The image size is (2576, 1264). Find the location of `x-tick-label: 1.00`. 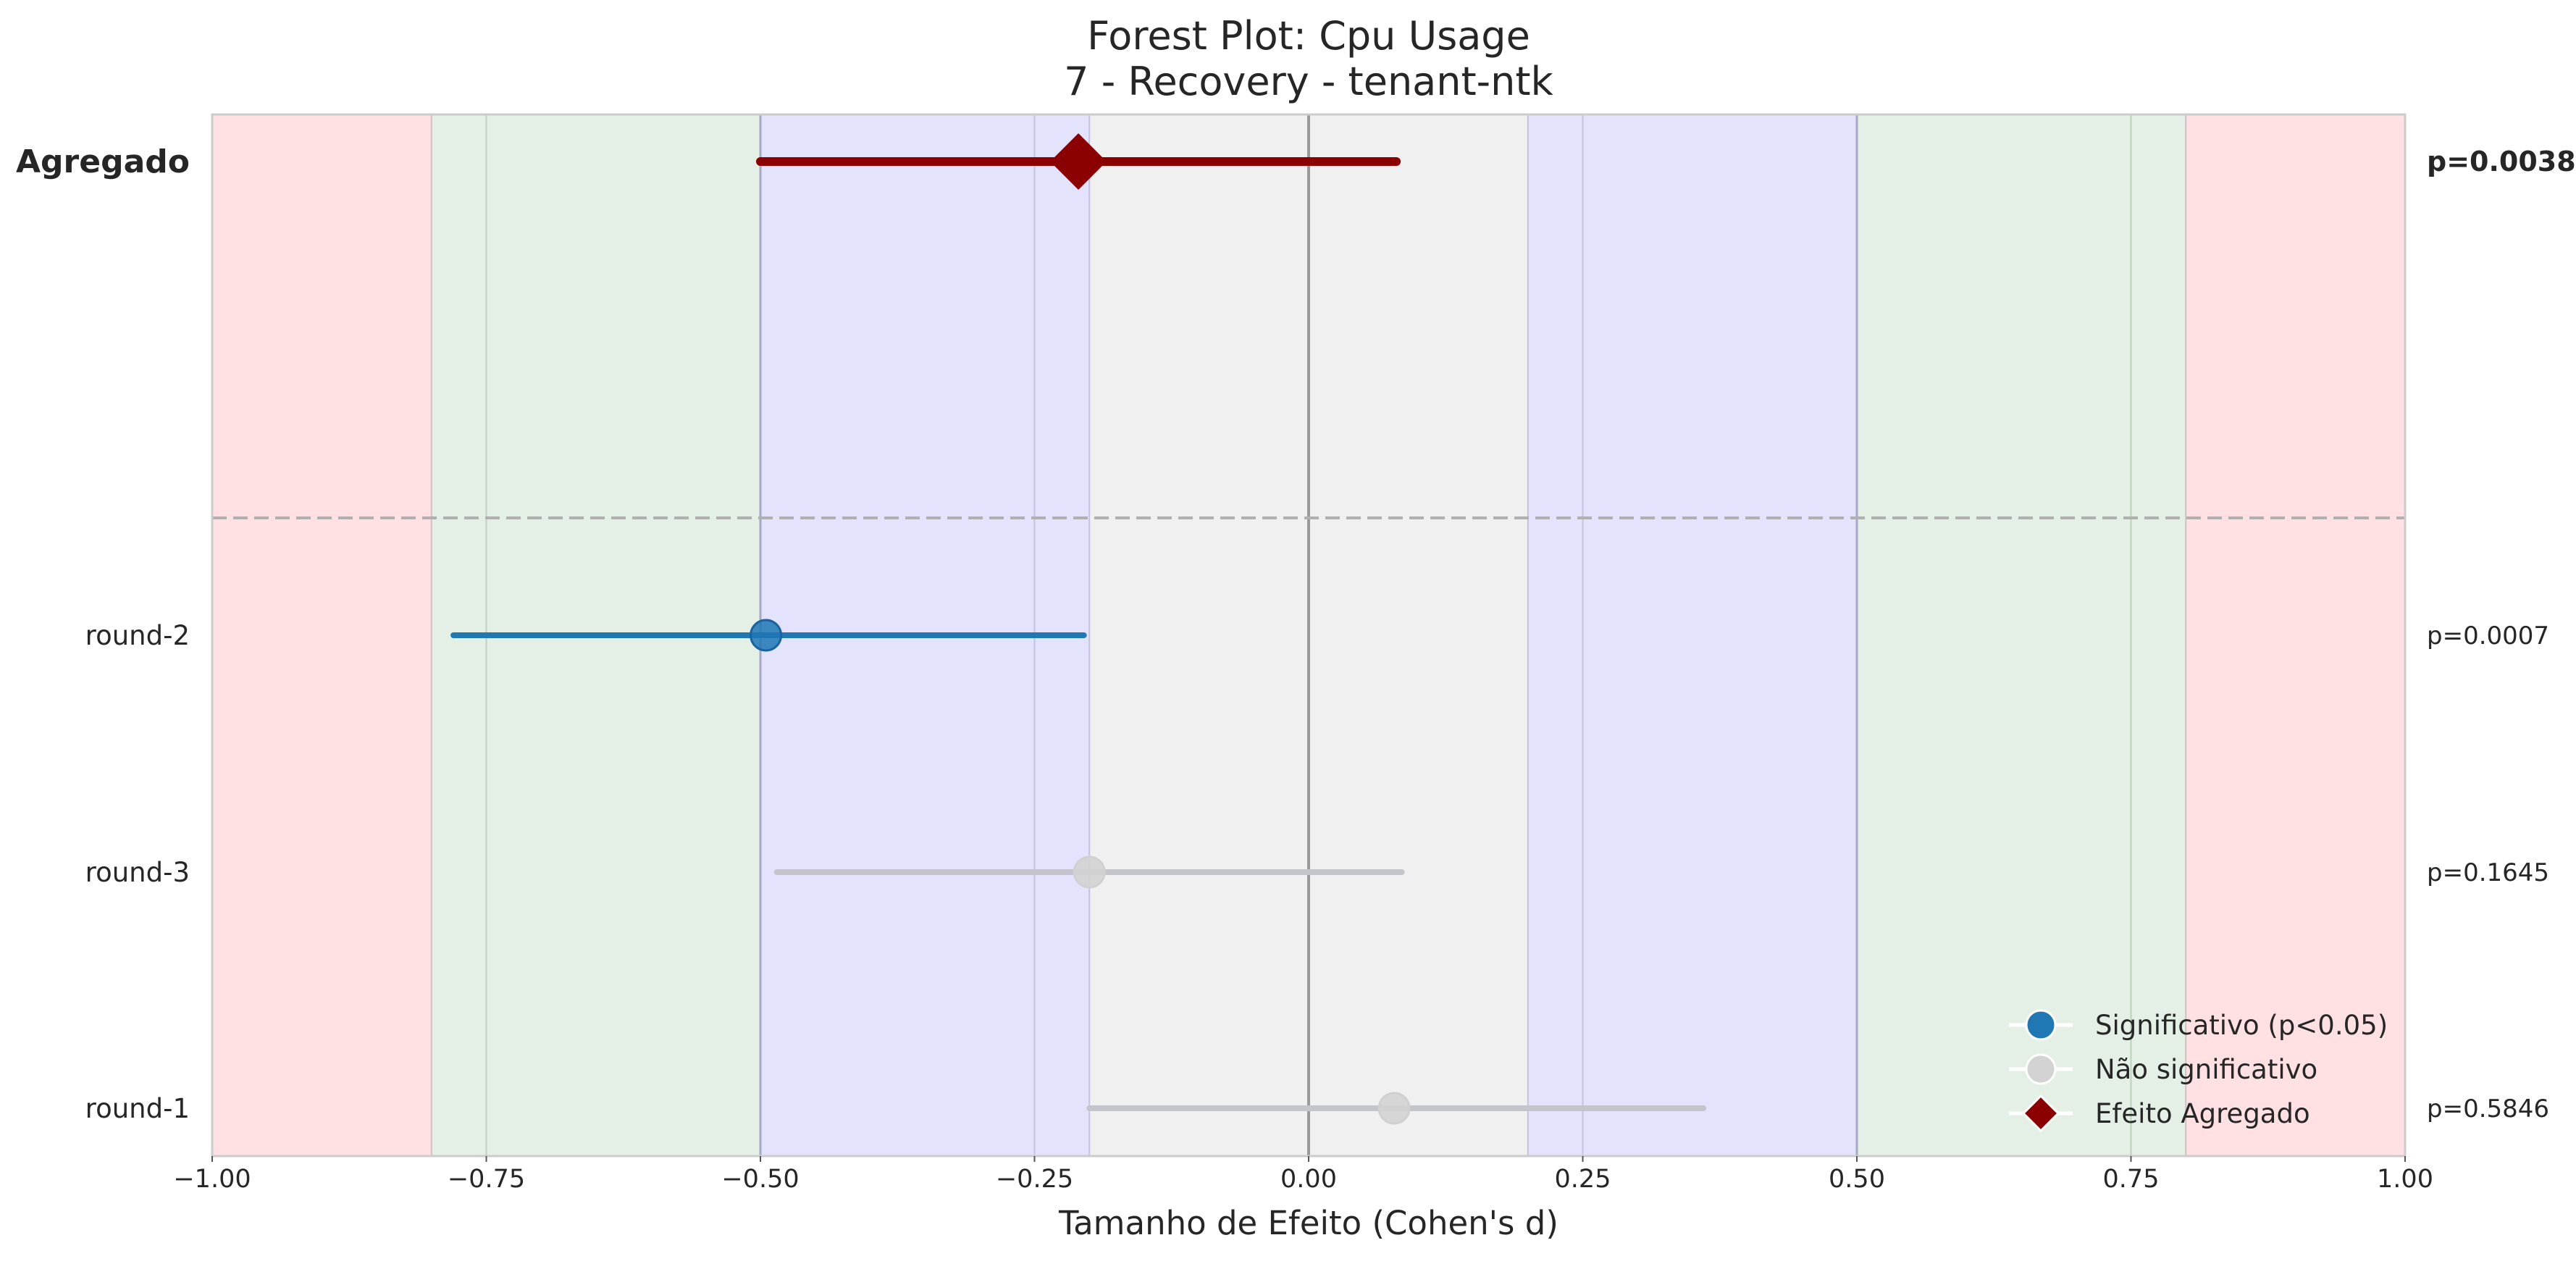

x-tick-label: 1.00 is located at coordinates (2405, 1179).